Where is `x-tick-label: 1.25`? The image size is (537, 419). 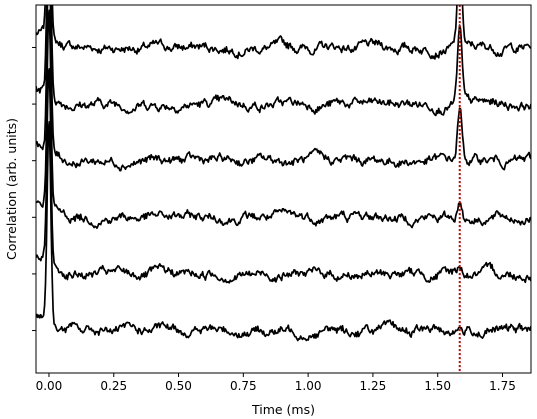
x-tick-label: 1.25 is located at coordinates (373, 386).